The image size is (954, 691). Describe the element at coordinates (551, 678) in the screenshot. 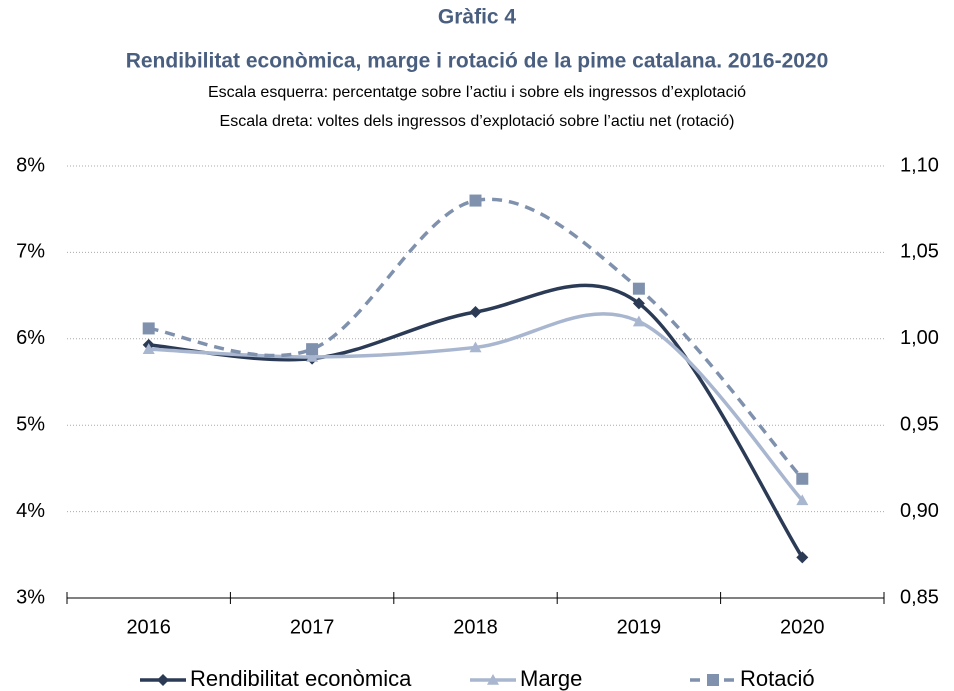

I see `legend-label: Marge` at that location.